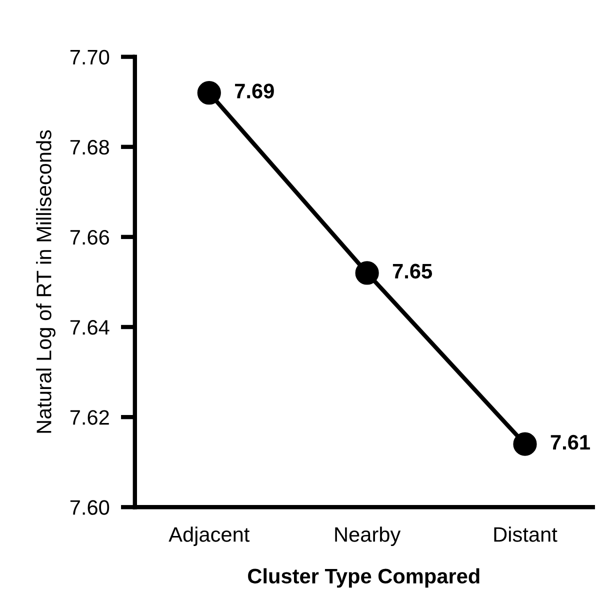 This screenshot has width=605, height=611. I want to click on data-label: 7.69, so click(254, 91).